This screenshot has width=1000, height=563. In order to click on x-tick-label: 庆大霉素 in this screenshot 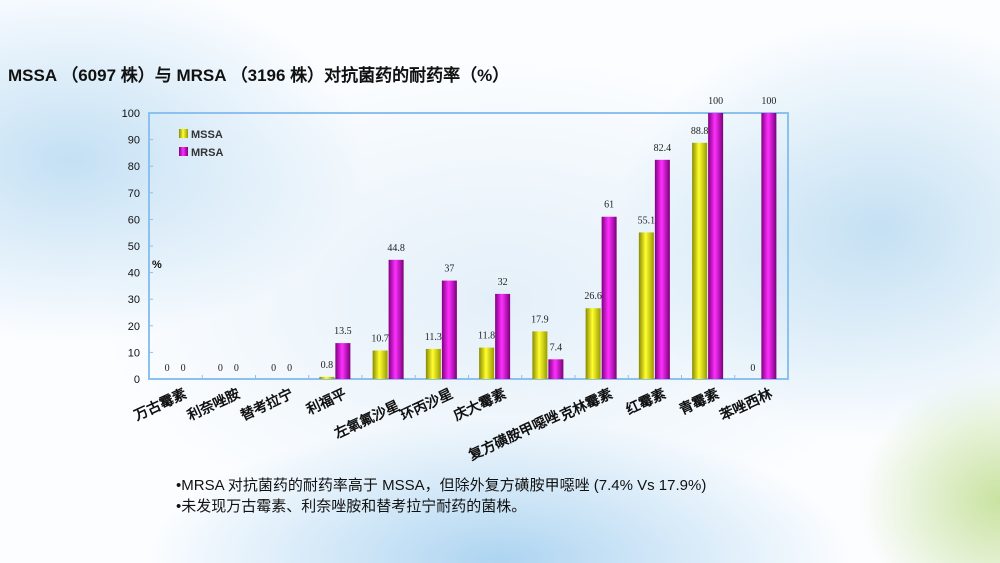, I will do `click(480, 404)`.